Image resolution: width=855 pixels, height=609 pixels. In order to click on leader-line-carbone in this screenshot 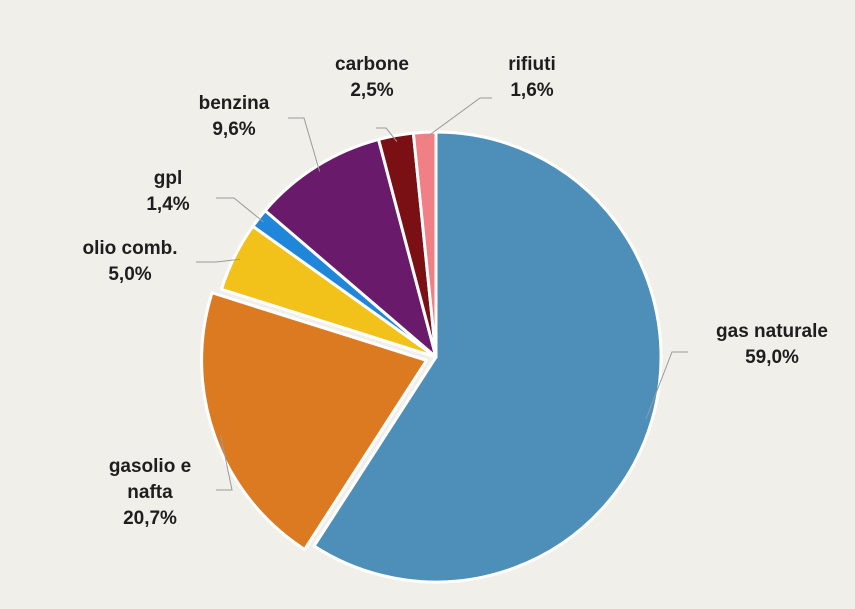, I will do `click(387, 134)`.